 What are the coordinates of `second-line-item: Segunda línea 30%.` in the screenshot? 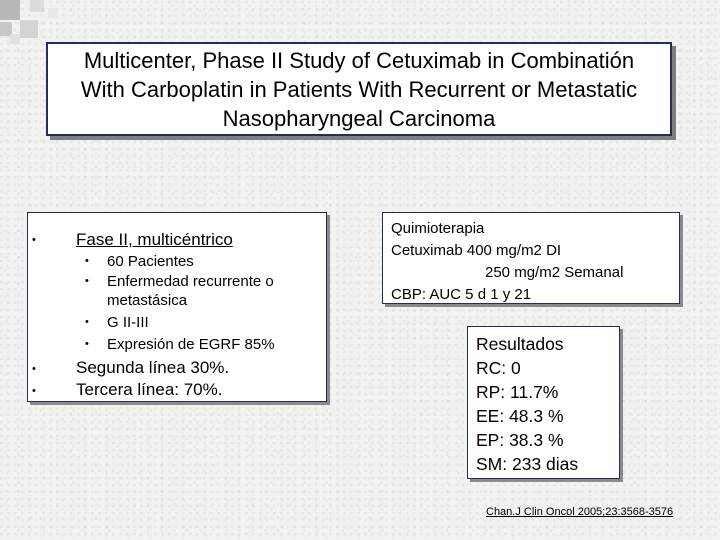 It's located at (153, 367).